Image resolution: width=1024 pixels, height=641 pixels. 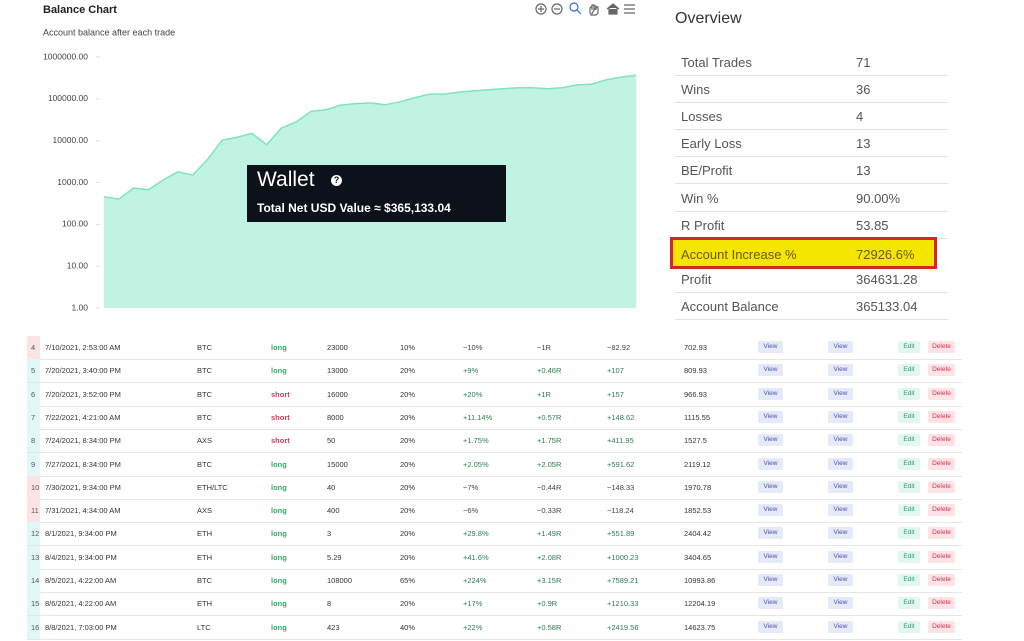 I want to click on change: −6%, so click(x=471, y=511).